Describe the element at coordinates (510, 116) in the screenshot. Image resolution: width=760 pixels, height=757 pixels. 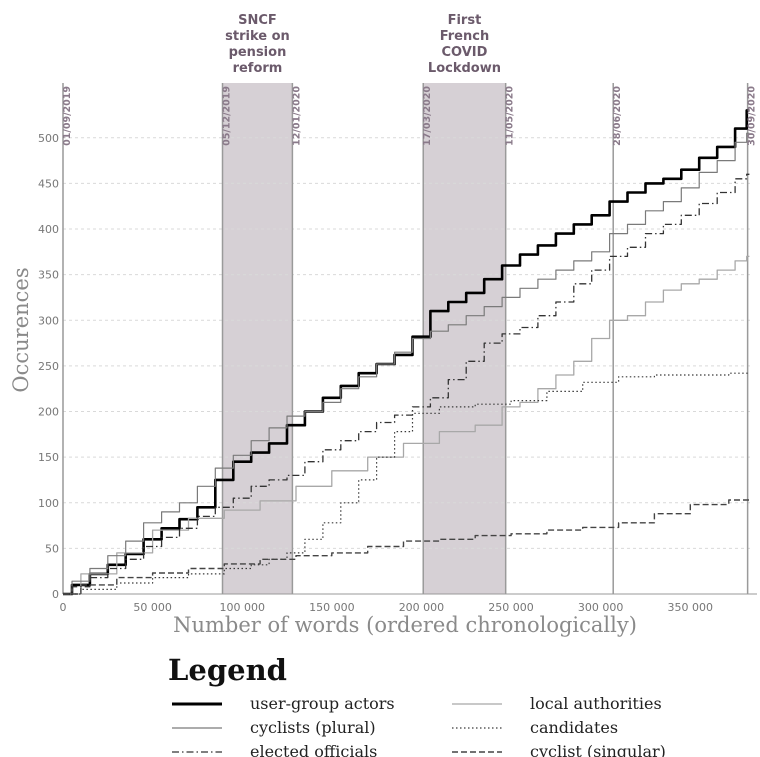
I see `date-marker-label: 11/05/2020` at that location.